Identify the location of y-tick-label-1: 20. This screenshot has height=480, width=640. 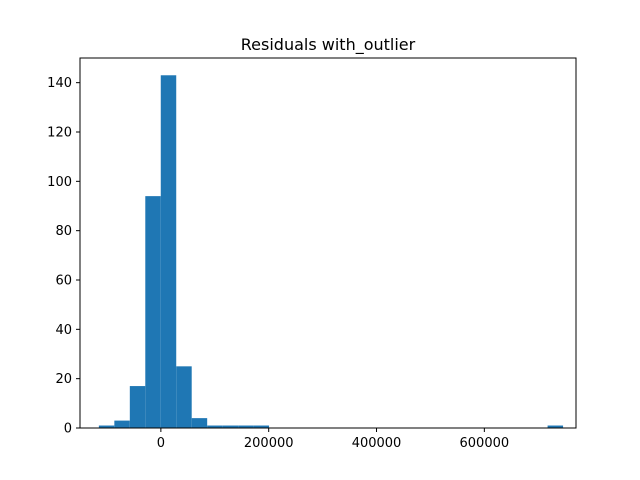
(63, 379).